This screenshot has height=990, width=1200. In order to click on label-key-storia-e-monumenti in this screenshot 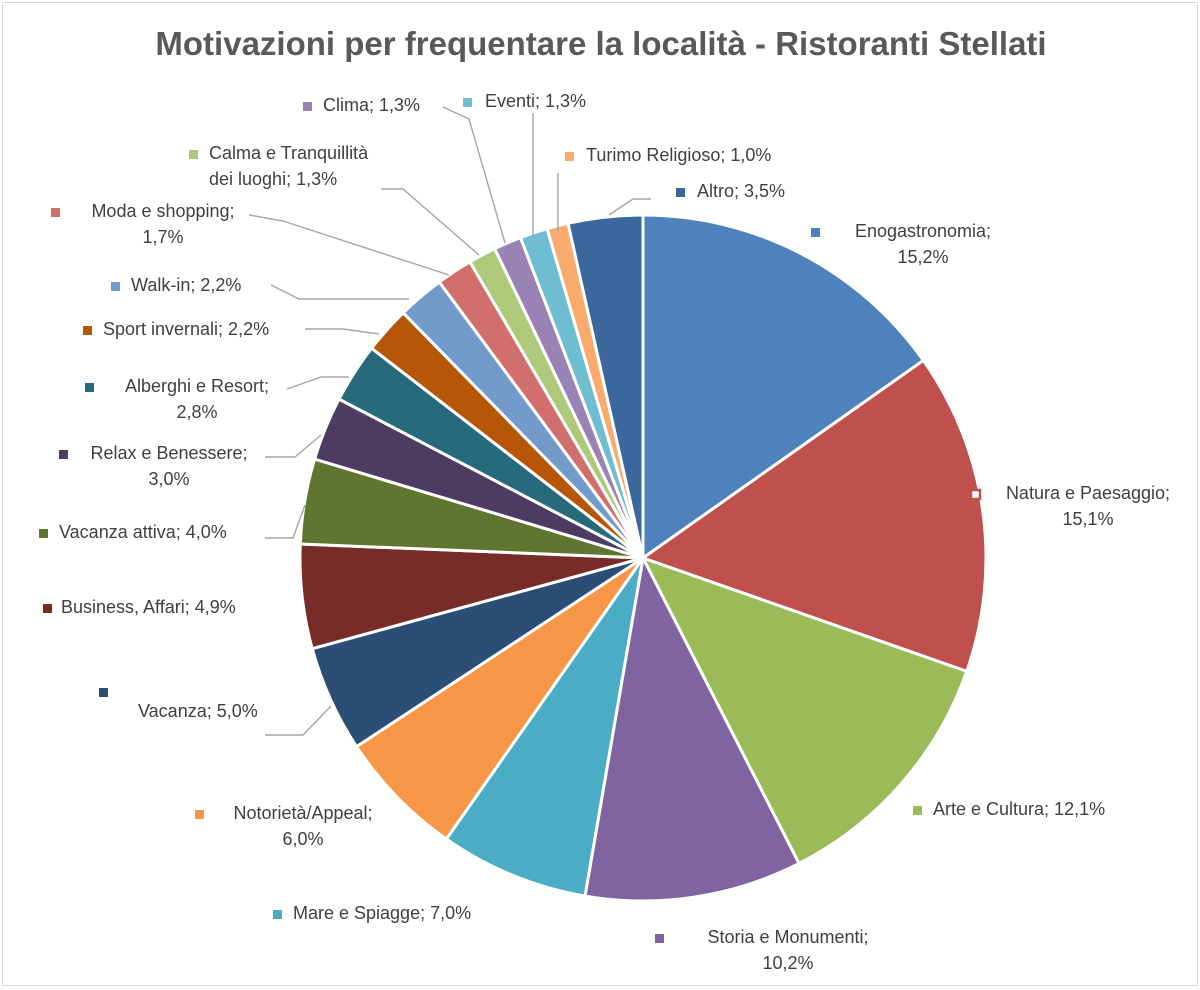, I will do `click(659, 938)`.